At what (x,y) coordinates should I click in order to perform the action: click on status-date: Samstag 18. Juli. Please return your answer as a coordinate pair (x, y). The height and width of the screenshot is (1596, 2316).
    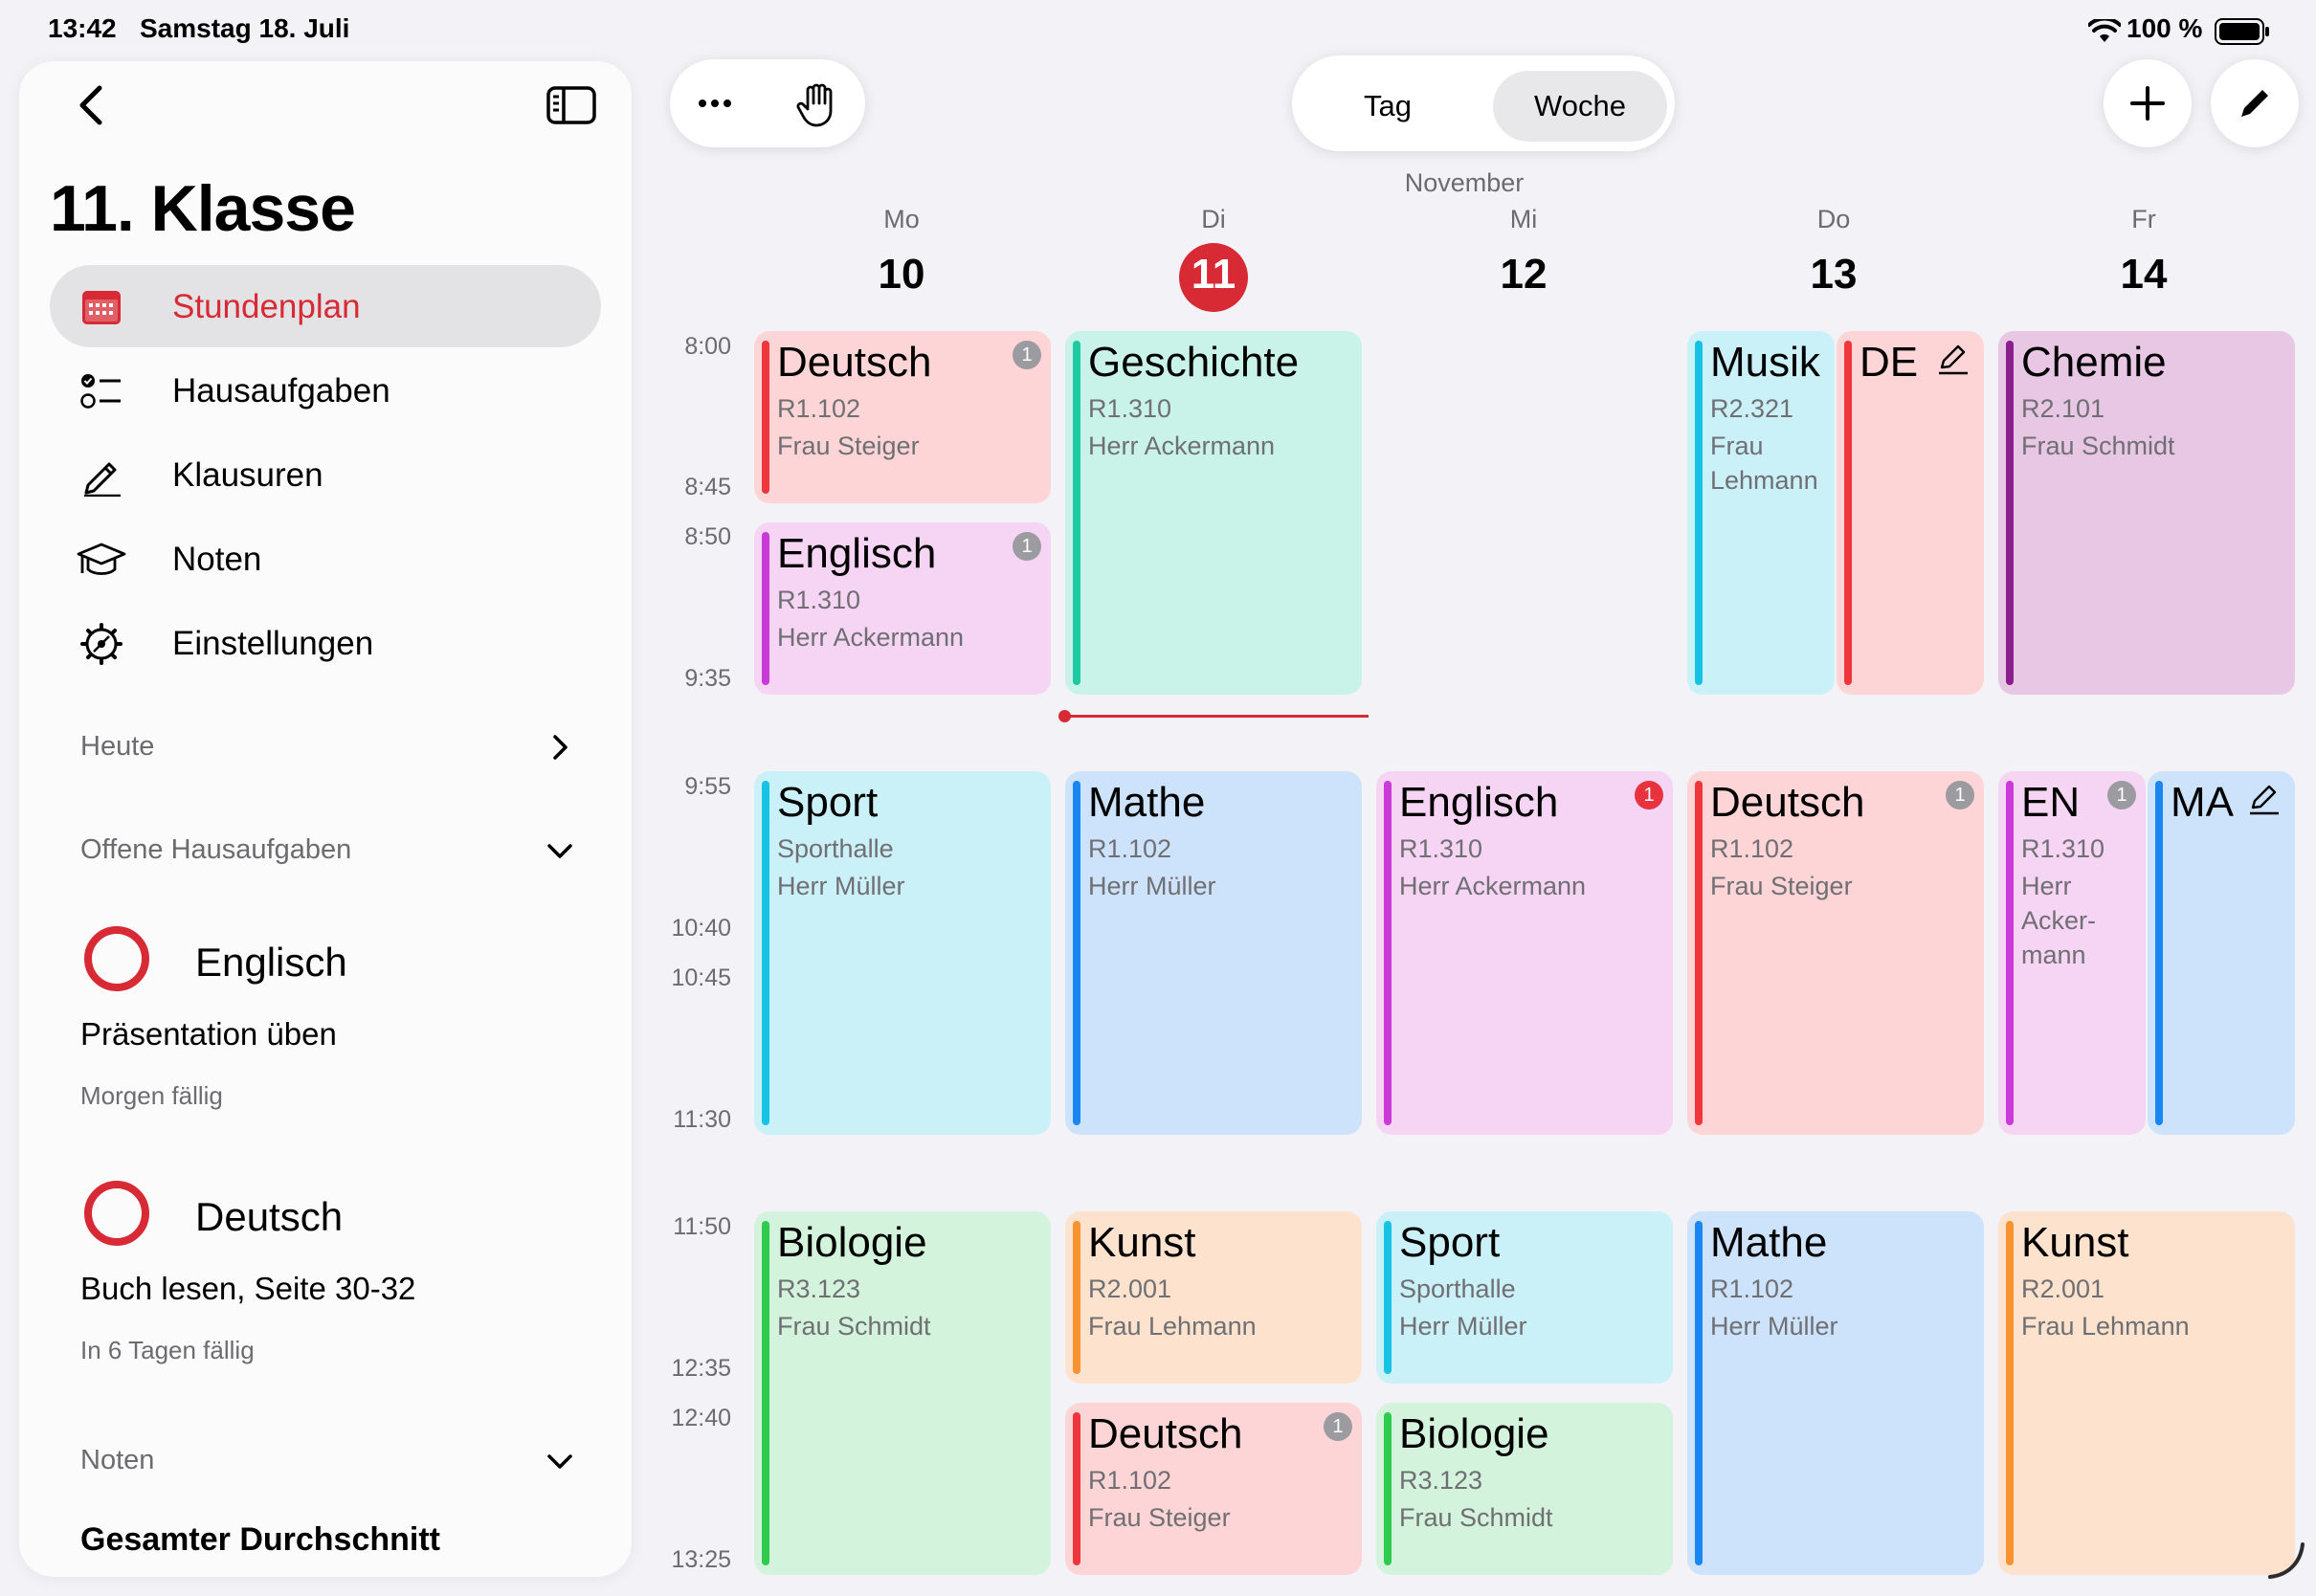
    Looking at the image, I should click on (245, 28).